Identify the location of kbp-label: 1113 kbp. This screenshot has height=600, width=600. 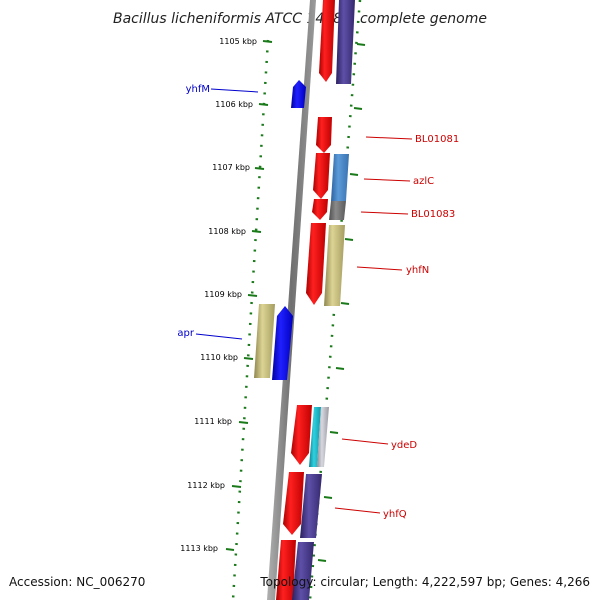
(199, 548).